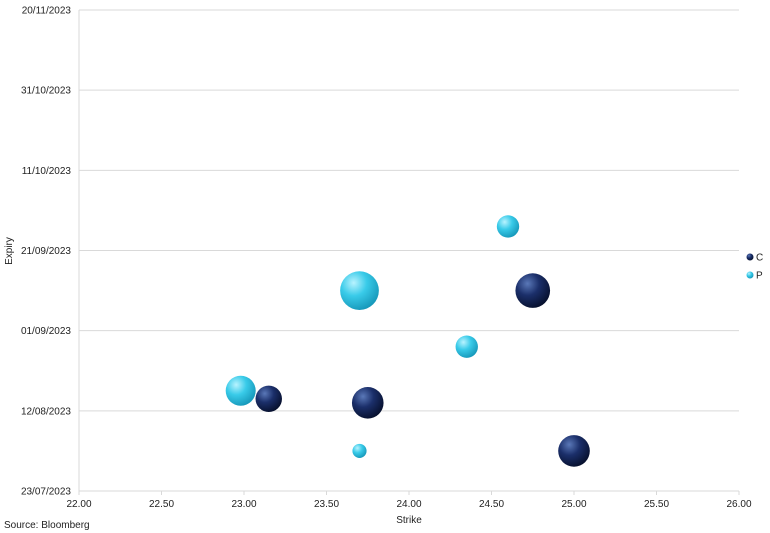 This screenshot has height=533, width=770. Describe the element at coordinates (46, 331) in the screenshot. I see `y-tick-label-4: 01/09/2023` at that location.